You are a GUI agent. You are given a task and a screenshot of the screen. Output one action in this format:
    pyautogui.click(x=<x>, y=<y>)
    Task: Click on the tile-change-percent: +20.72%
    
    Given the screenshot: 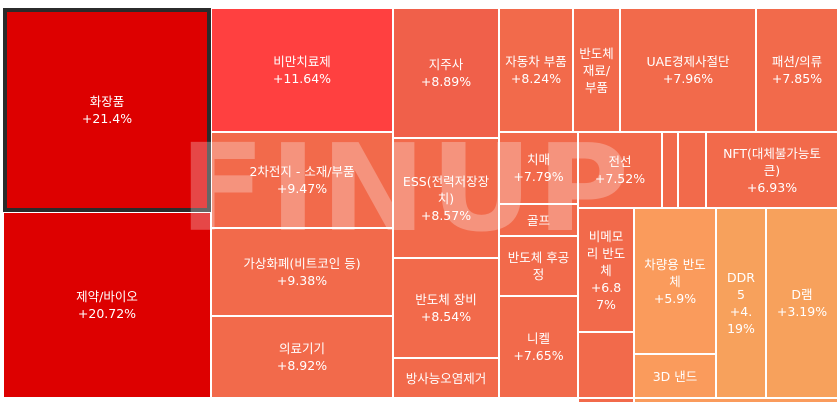 What is the action you would take?
    pyautogui.click(x=107, y=313)
    